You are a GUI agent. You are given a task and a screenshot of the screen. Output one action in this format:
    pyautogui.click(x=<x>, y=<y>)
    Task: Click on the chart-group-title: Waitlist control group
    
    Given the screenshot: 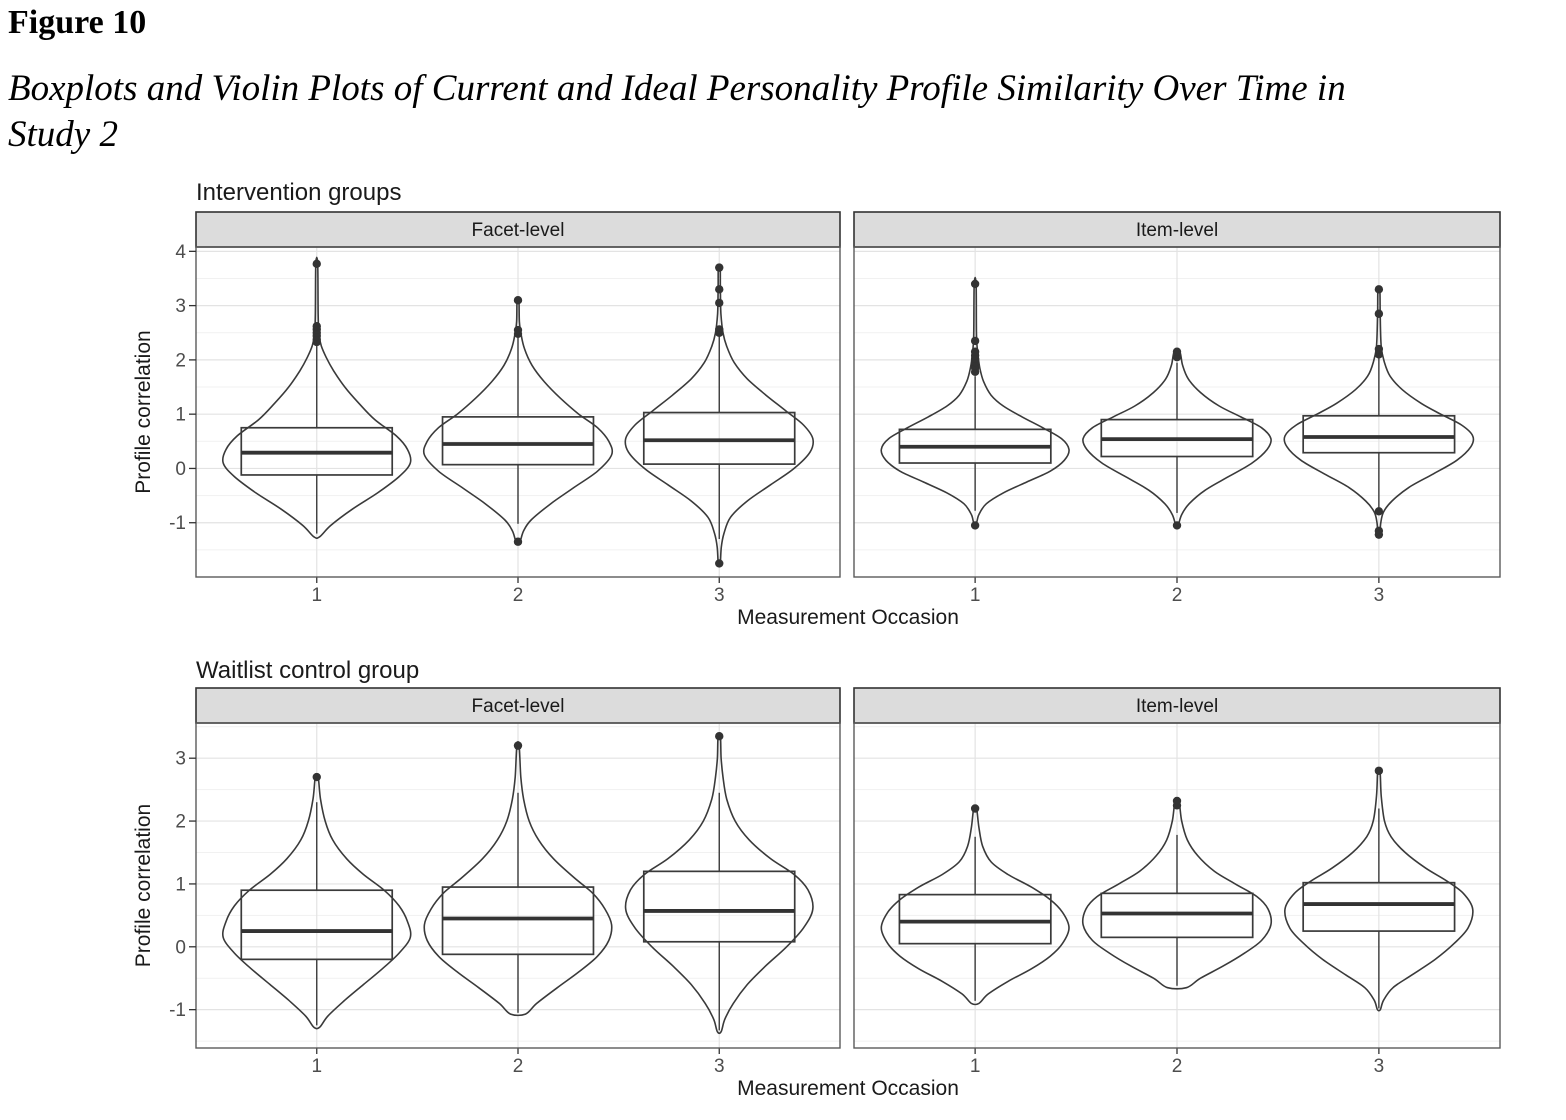 What is the action you would take?
    pyautogui.click(x=307, y=670)
    